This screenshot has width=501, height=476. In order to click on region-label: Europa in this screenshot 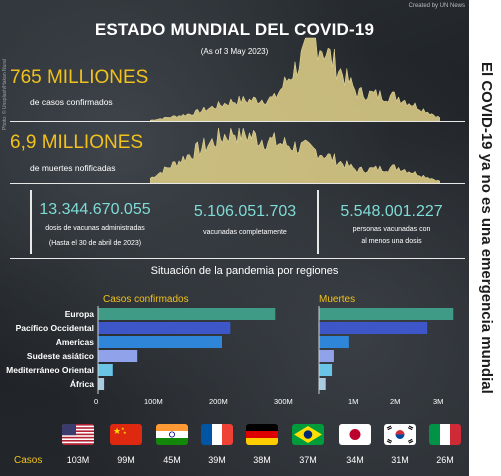, I will do `click(79, 314)`.